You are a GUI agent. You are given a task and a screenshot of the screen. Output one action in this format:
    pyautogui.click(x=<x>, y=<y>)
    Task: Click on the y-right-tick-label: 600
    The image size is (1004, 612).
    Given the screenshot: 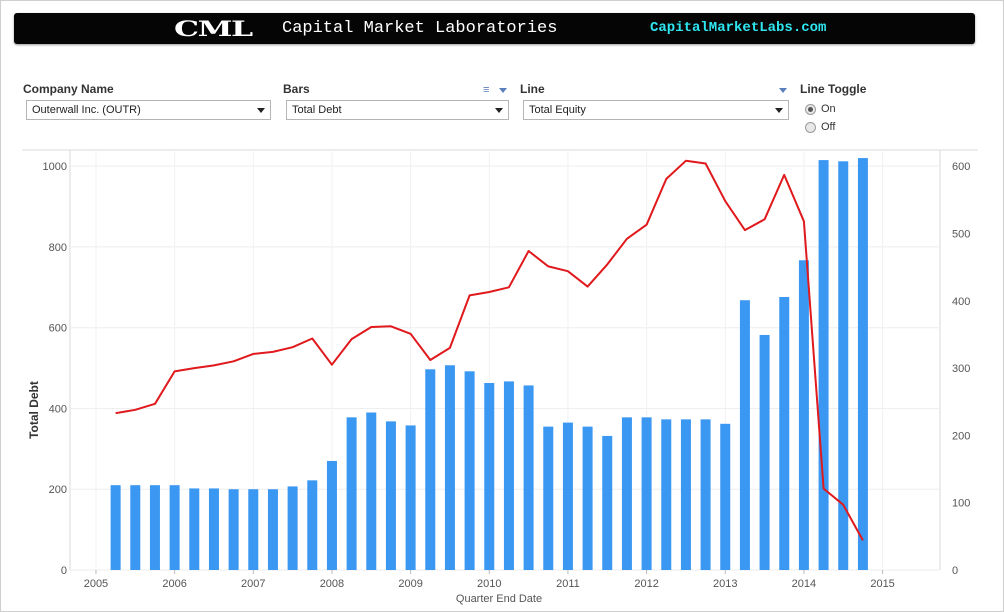 What is the action you would take?
    pyautogui.click(x=961, y=167)
    